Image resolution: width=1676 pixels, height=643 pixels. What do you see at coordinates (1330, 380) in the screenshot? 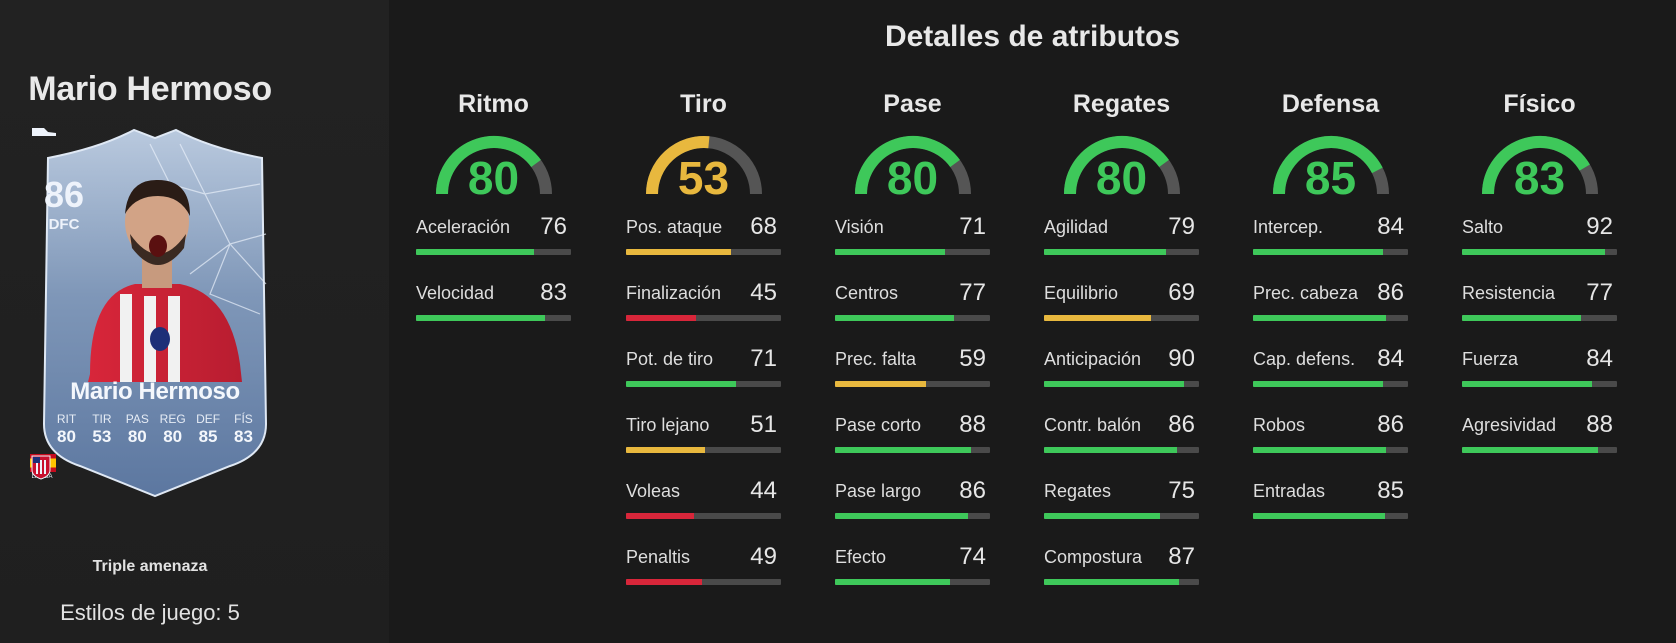
I see `stat-row: Cap. defens. 84` at bounding box center [1330, 380].